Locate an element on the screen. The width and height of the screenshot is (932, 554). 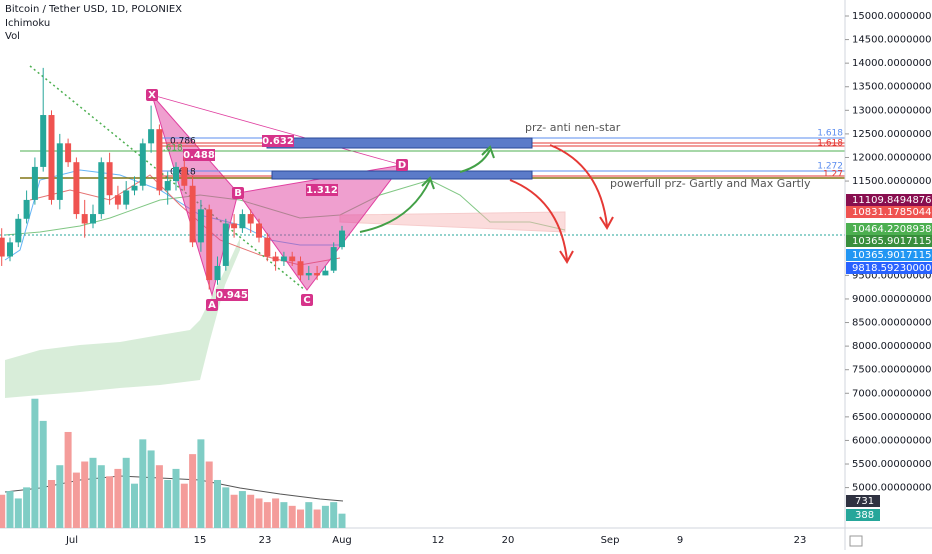
price-tick-label: 6500.00000000 is located at coordinates (892, 417).